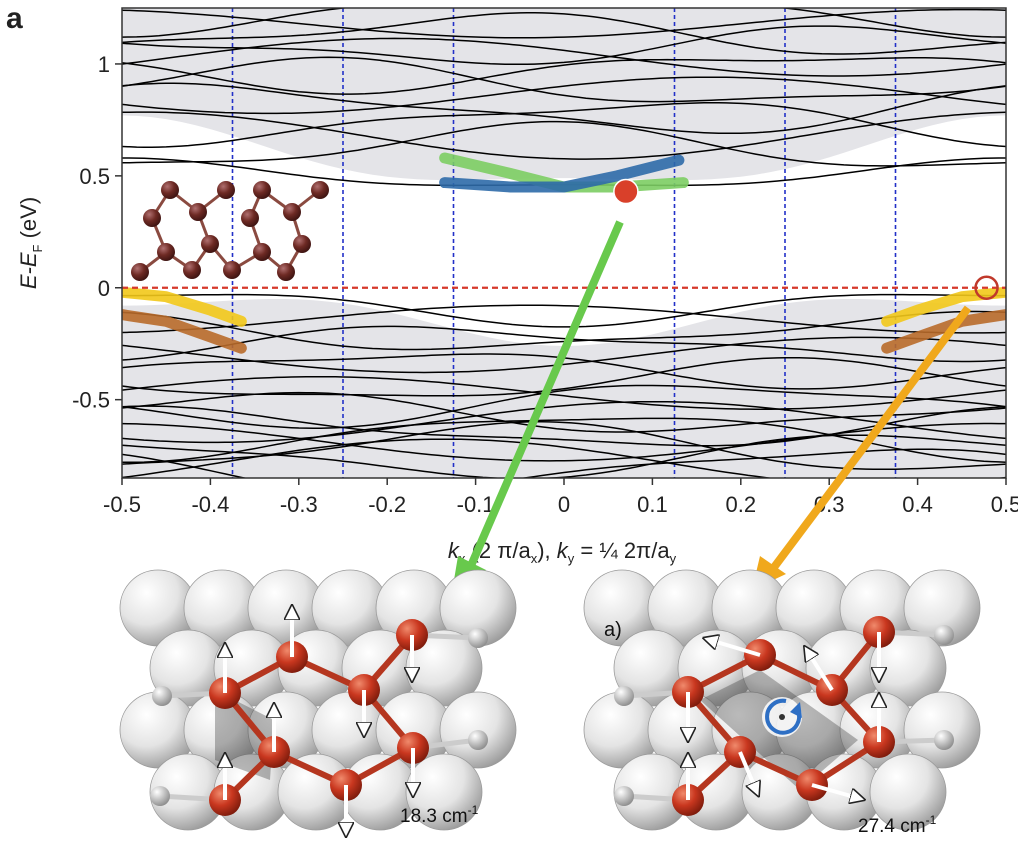 This screenshot has height=850, width=1018. Describe the element at coordinates (30, 243) in the screenshot. I see `y-axis-label: E-EF (eV)` at that location.